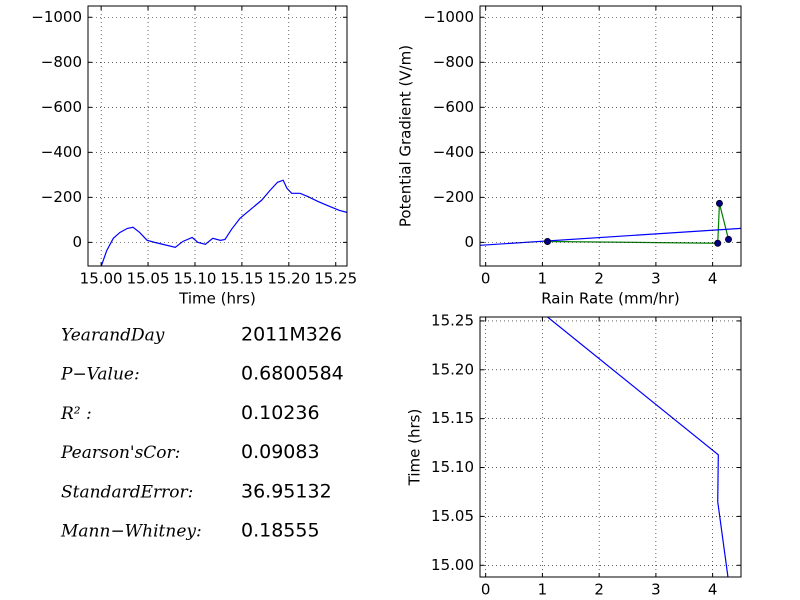 The width and height of the screenshot is (800, 600). I want to click on x-axis-label: Rain Rate (mm/hr), so click(610, 299).